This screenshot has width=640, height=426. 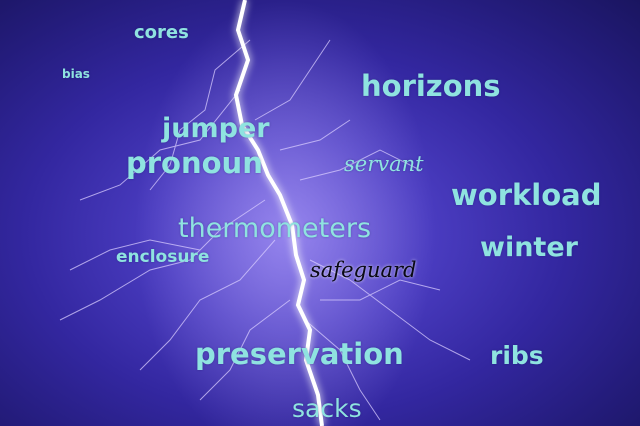 What do you see at coordinates (529, 247) in the screenshot?
I see `word-winter: winter` at bounding box center [529, 247].